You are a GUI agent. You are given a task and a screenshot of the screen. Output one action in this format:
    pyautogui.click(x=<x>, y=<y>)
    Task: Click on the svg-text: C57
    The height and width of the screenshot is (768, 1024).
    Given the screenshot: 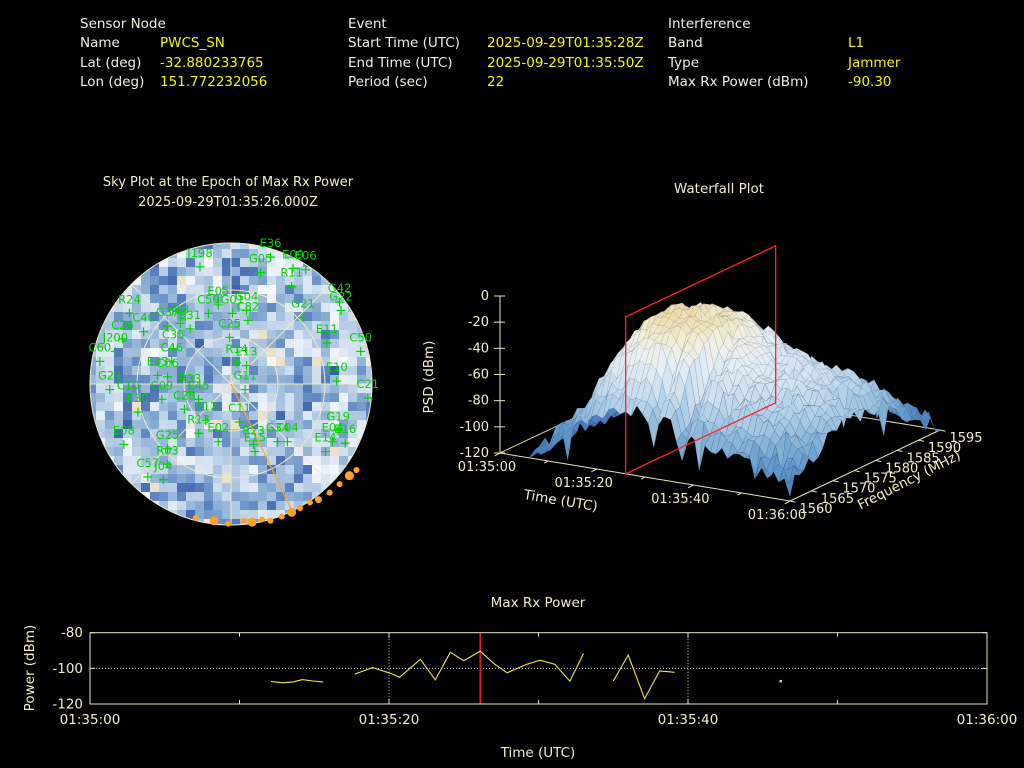 What is the action you would take?
    pyautogui.click(x=147, y=463)
    